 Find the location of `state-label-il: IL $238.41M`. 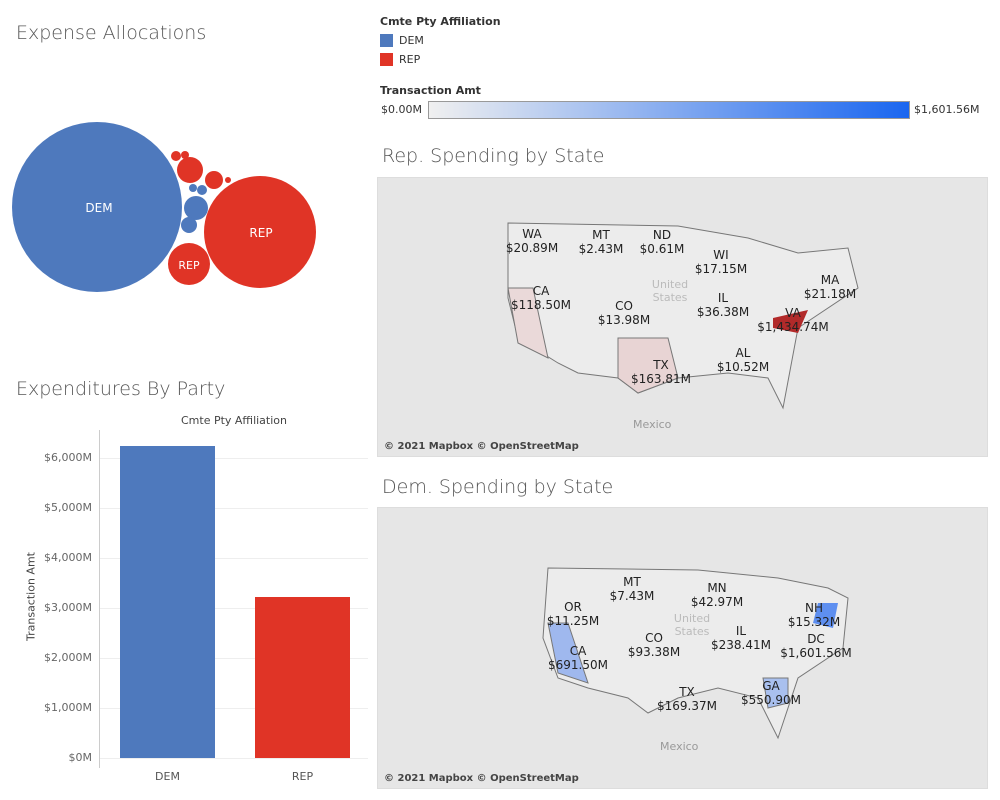

state-label-il: IL $238.41M is located at coordinates (741, 638).